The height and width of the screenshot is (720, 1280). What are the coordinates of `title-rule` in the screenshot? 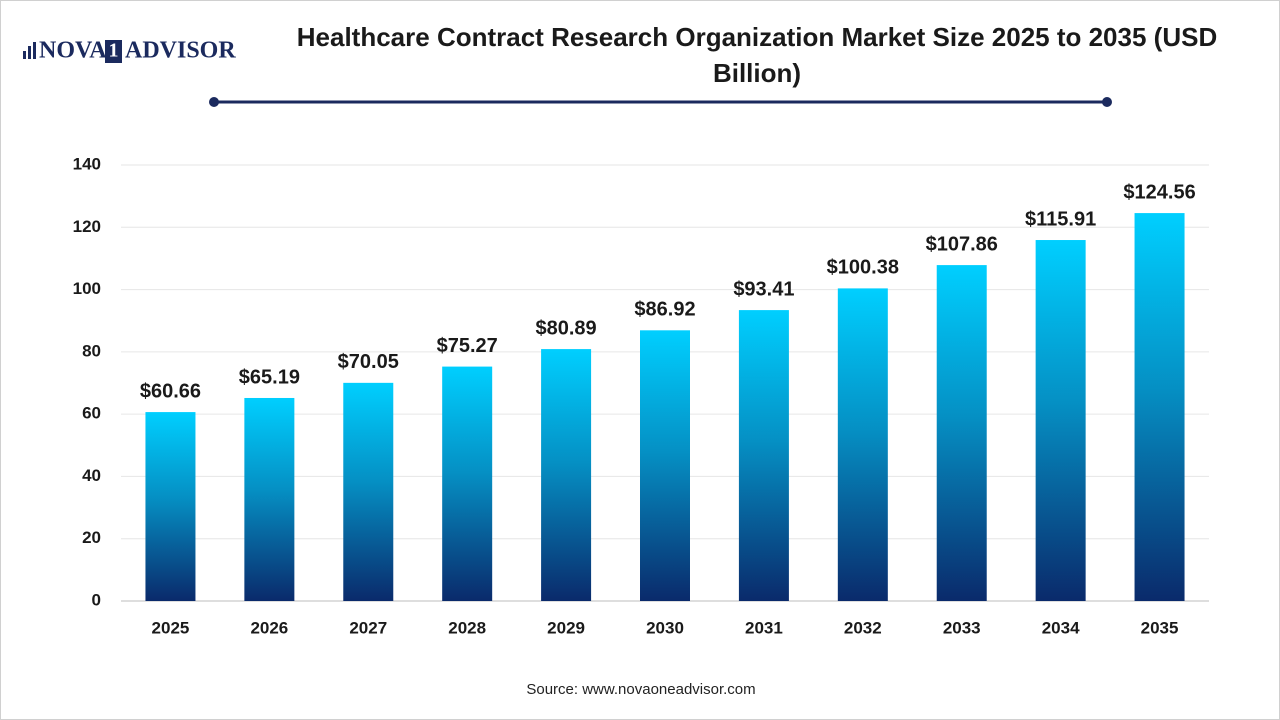 It's located at (660, 102).